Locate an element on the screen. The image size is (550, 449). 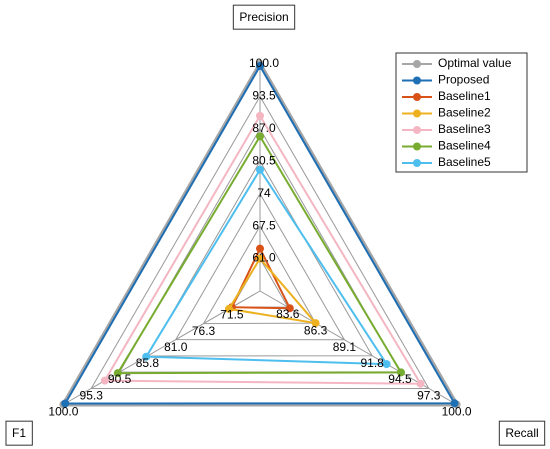
tick-label: 81.0 is located at coordinates (176, 347).